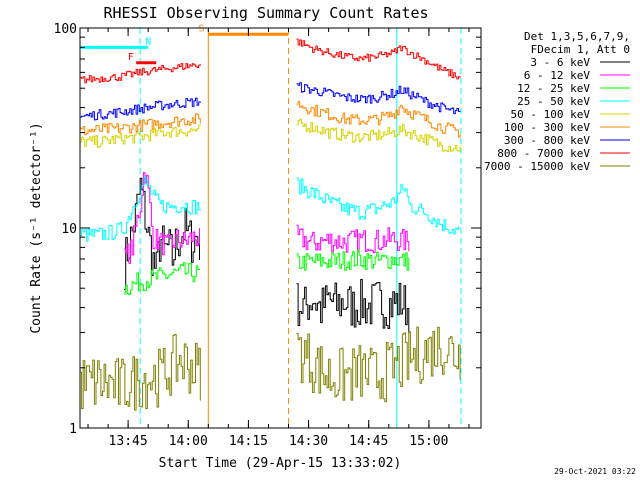 The width and height of the screenshot is (640, 480). I want to click on series-line-3to6keV, so click(353, 306).